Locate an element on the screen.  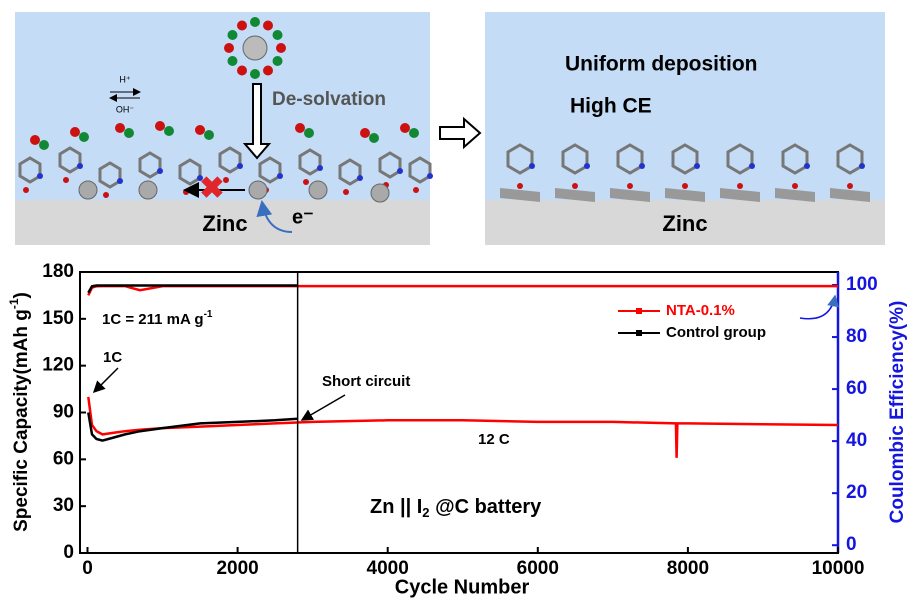
y2-tick-label: 60 is located at coordinates (856, 388).